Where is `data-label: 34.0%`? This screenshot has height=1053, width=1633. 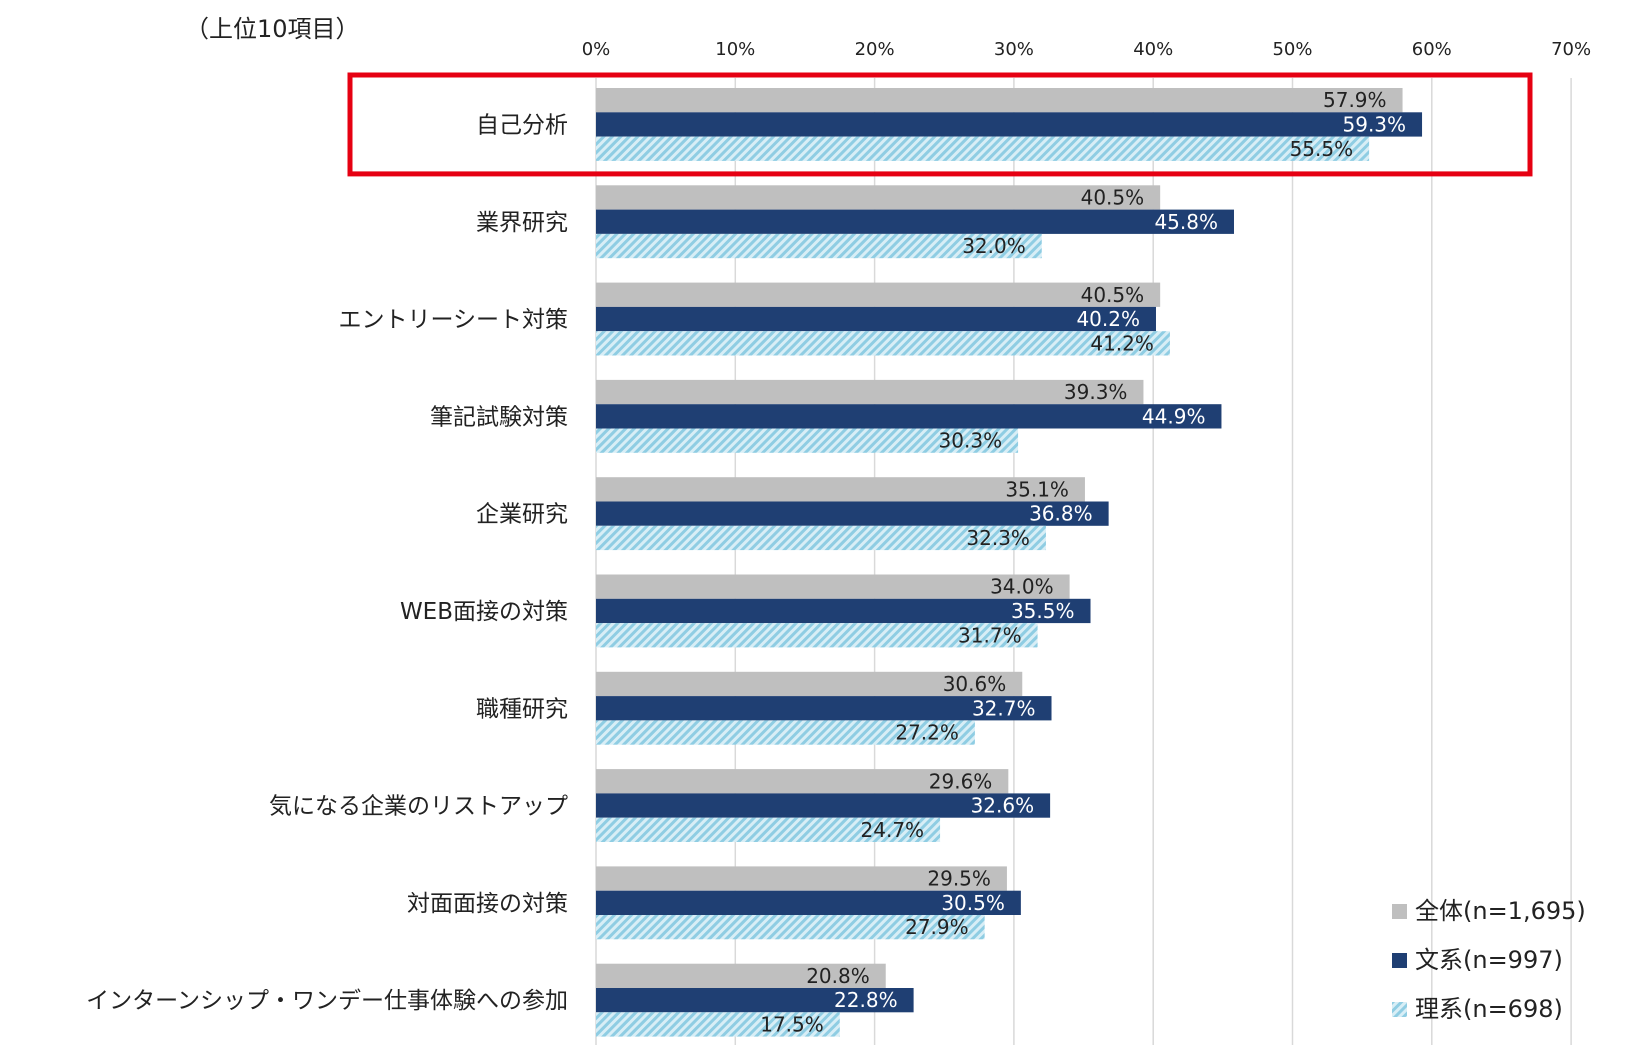
data-label: 34.0% is located at coordinates (1022, 587).